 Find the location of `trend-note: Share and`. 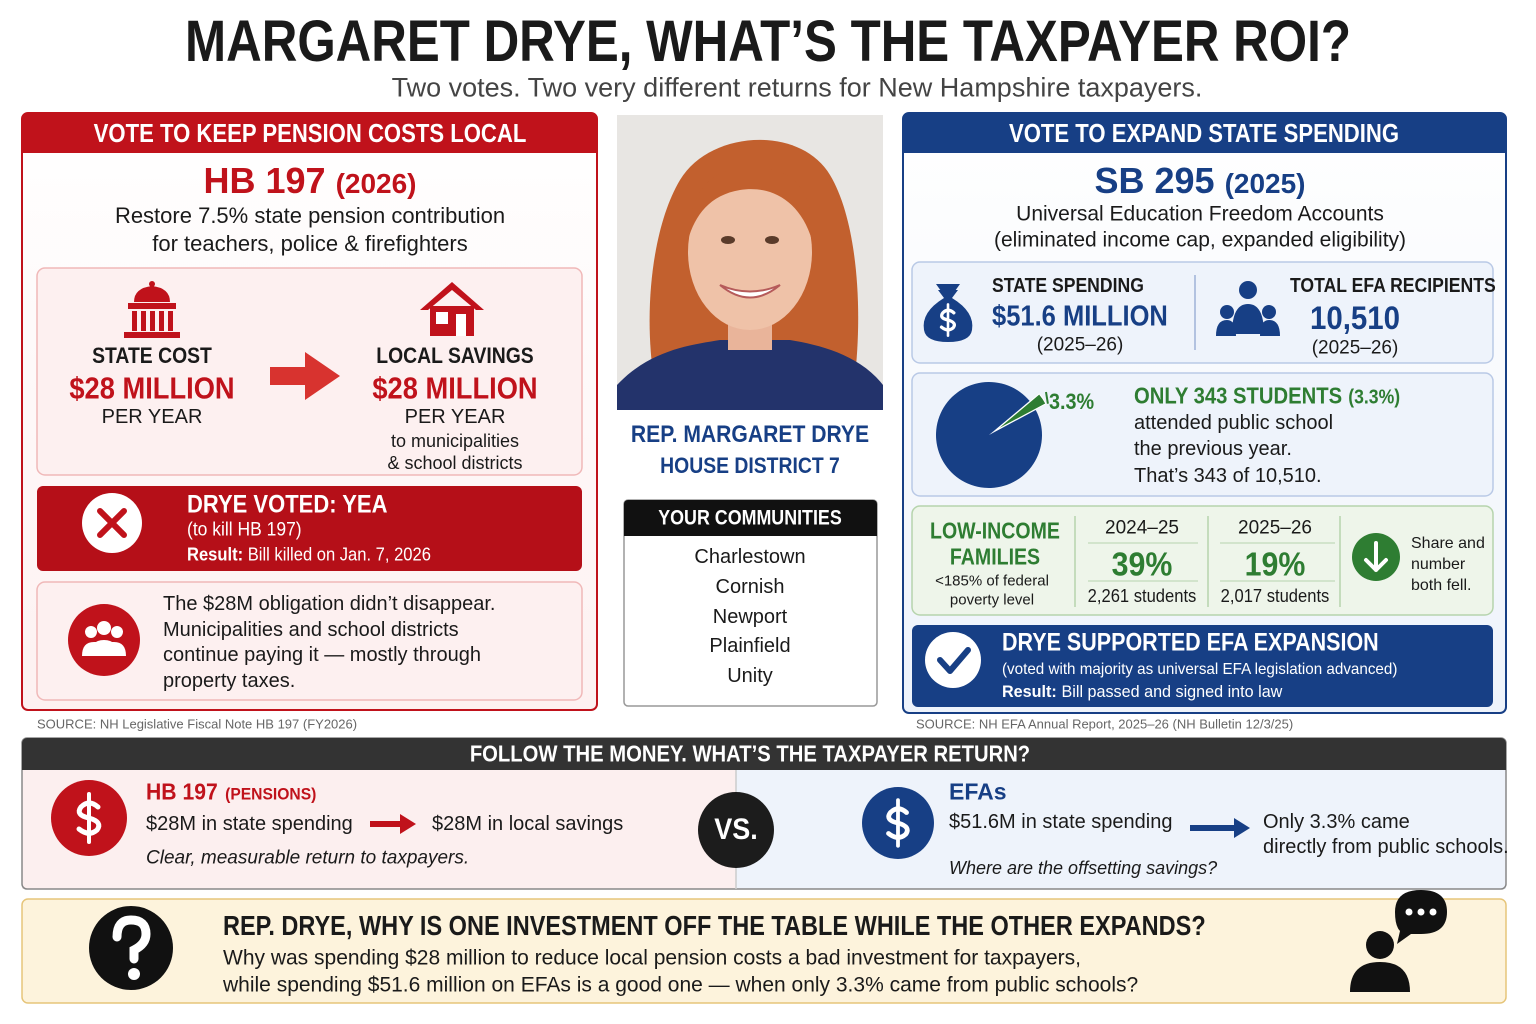

trend-note: Share and is located at coordinates (1448, 543).